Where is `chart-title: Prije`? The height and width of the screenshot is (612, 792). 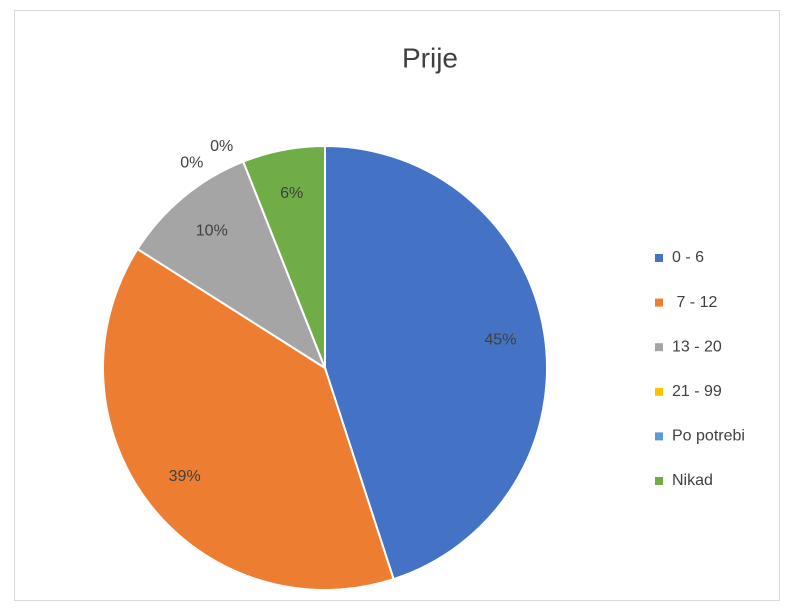 chart-title: Prije is located at coordinates (430, 57).